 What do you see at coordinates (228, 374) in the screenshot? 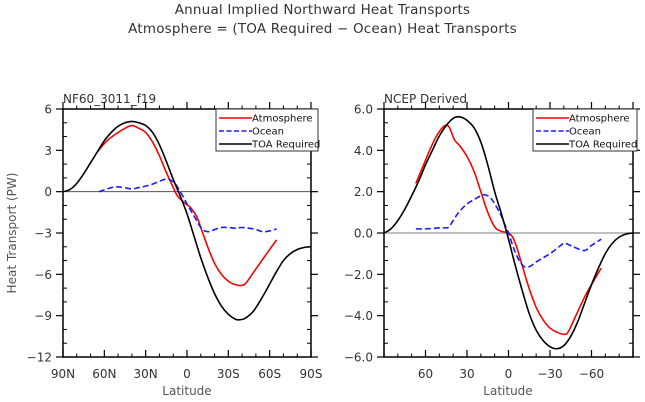
I see `x-tick-label: 30S` at bounding box center [228, 374].